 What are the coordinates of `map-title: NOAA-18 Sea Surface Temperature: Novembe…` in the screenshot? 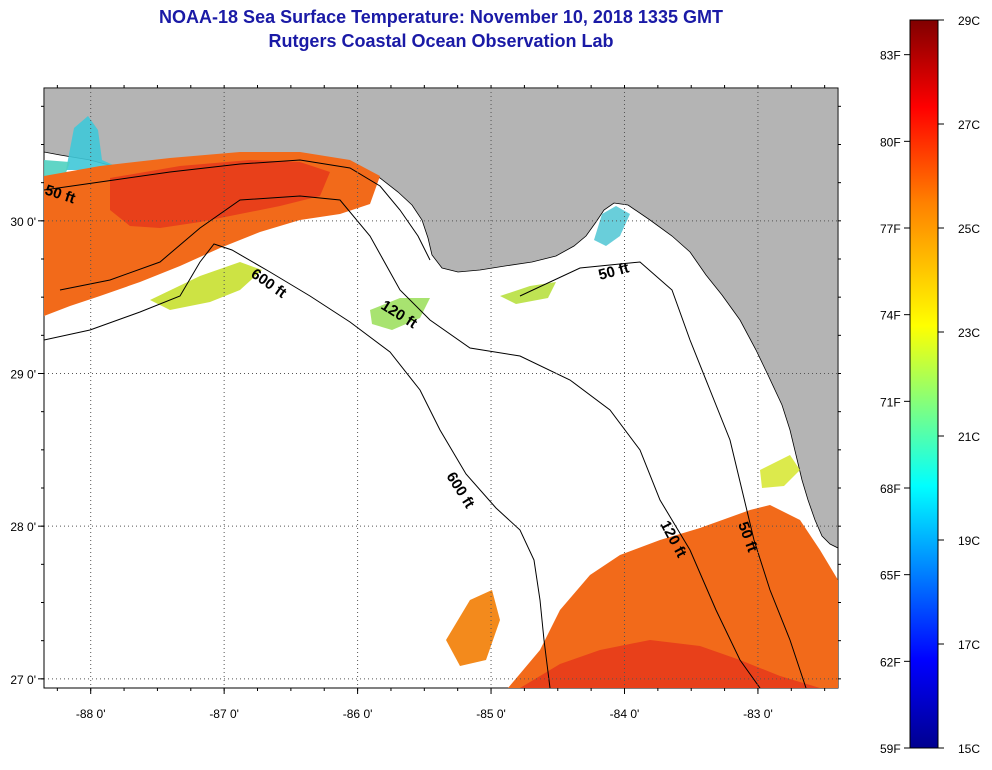 It's located at (441, 17).